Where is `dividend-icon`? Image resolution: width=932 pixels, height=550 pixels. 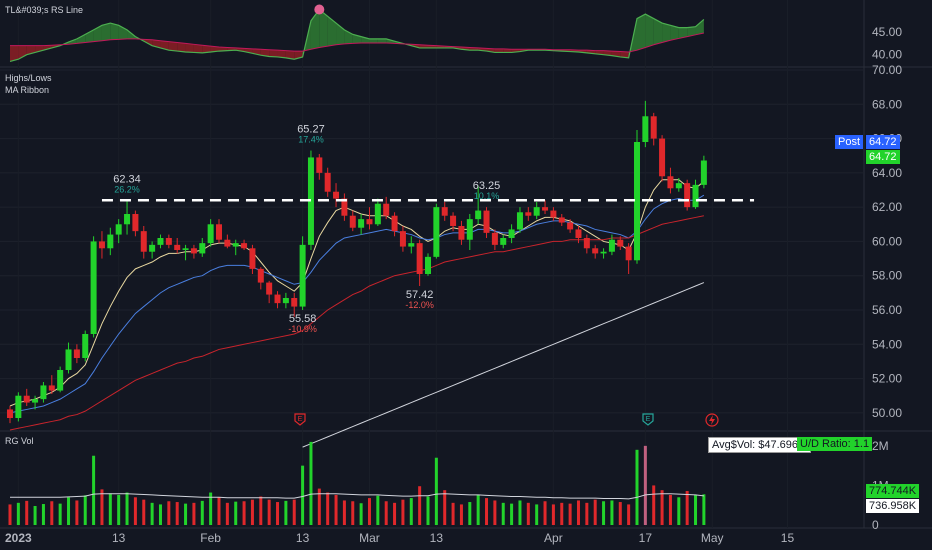 dividend-icon is located at coordinates (712, 420).